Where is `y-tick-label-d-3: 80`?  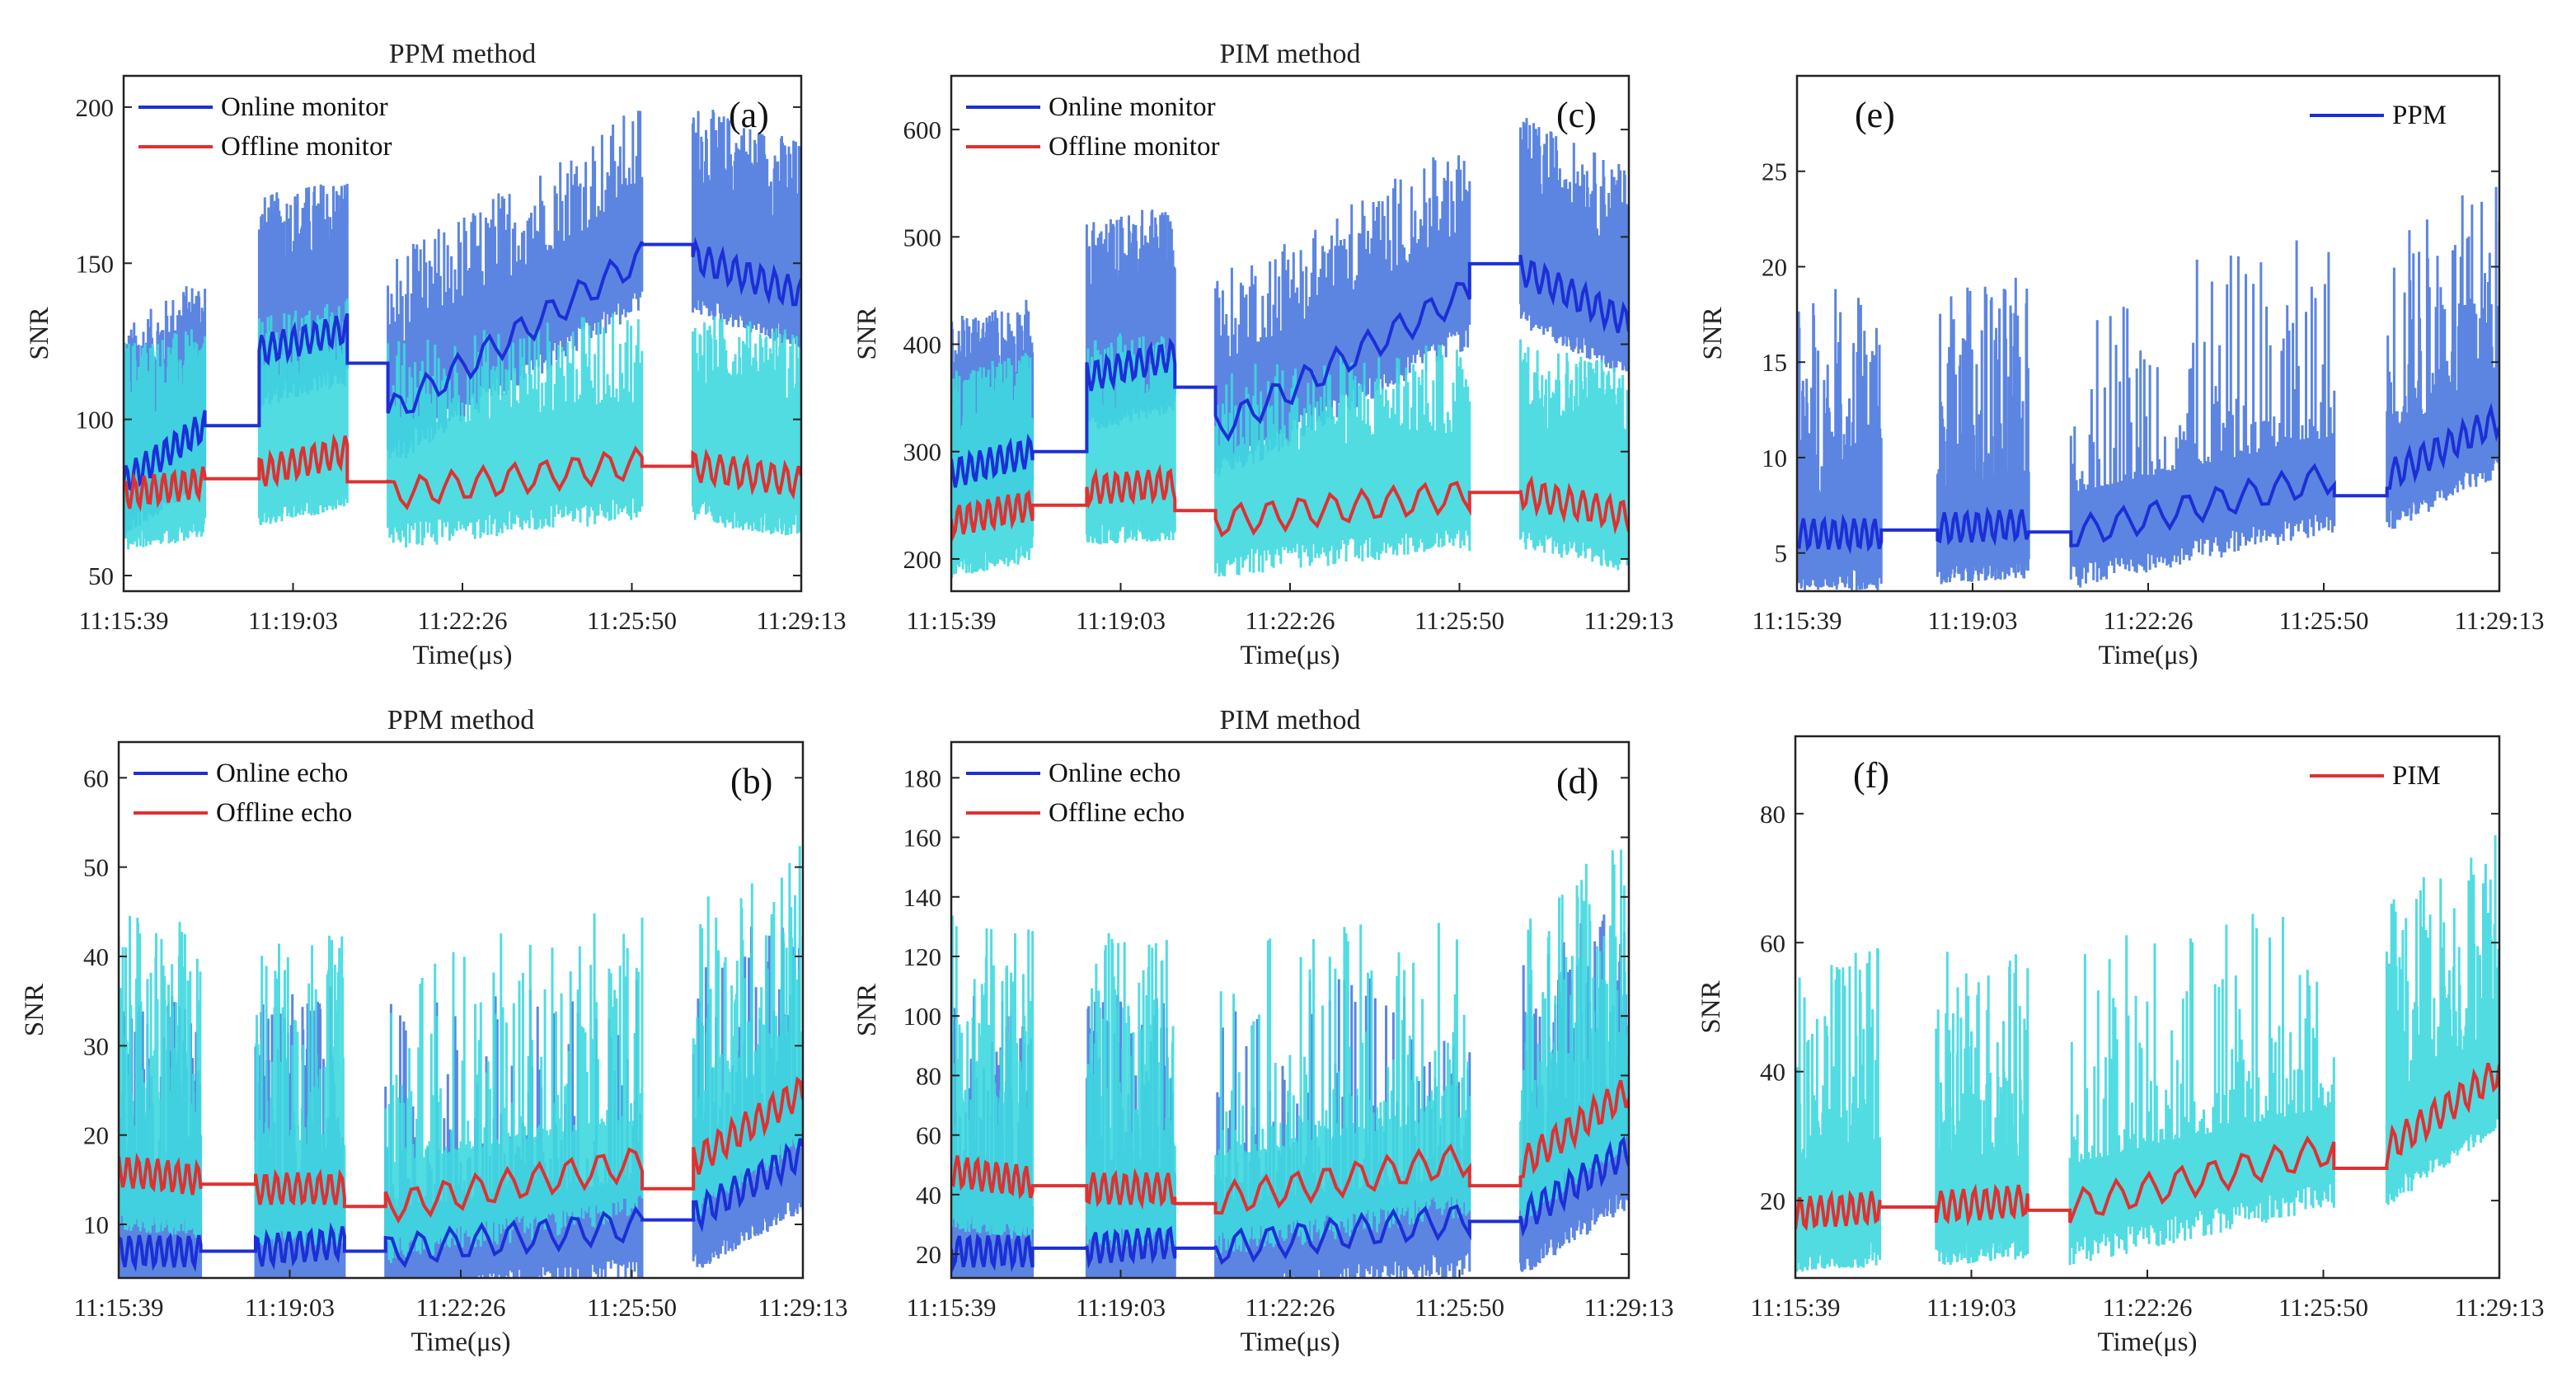 y-tick-label-d-3: 80 is located at coordinates (928, 1075).